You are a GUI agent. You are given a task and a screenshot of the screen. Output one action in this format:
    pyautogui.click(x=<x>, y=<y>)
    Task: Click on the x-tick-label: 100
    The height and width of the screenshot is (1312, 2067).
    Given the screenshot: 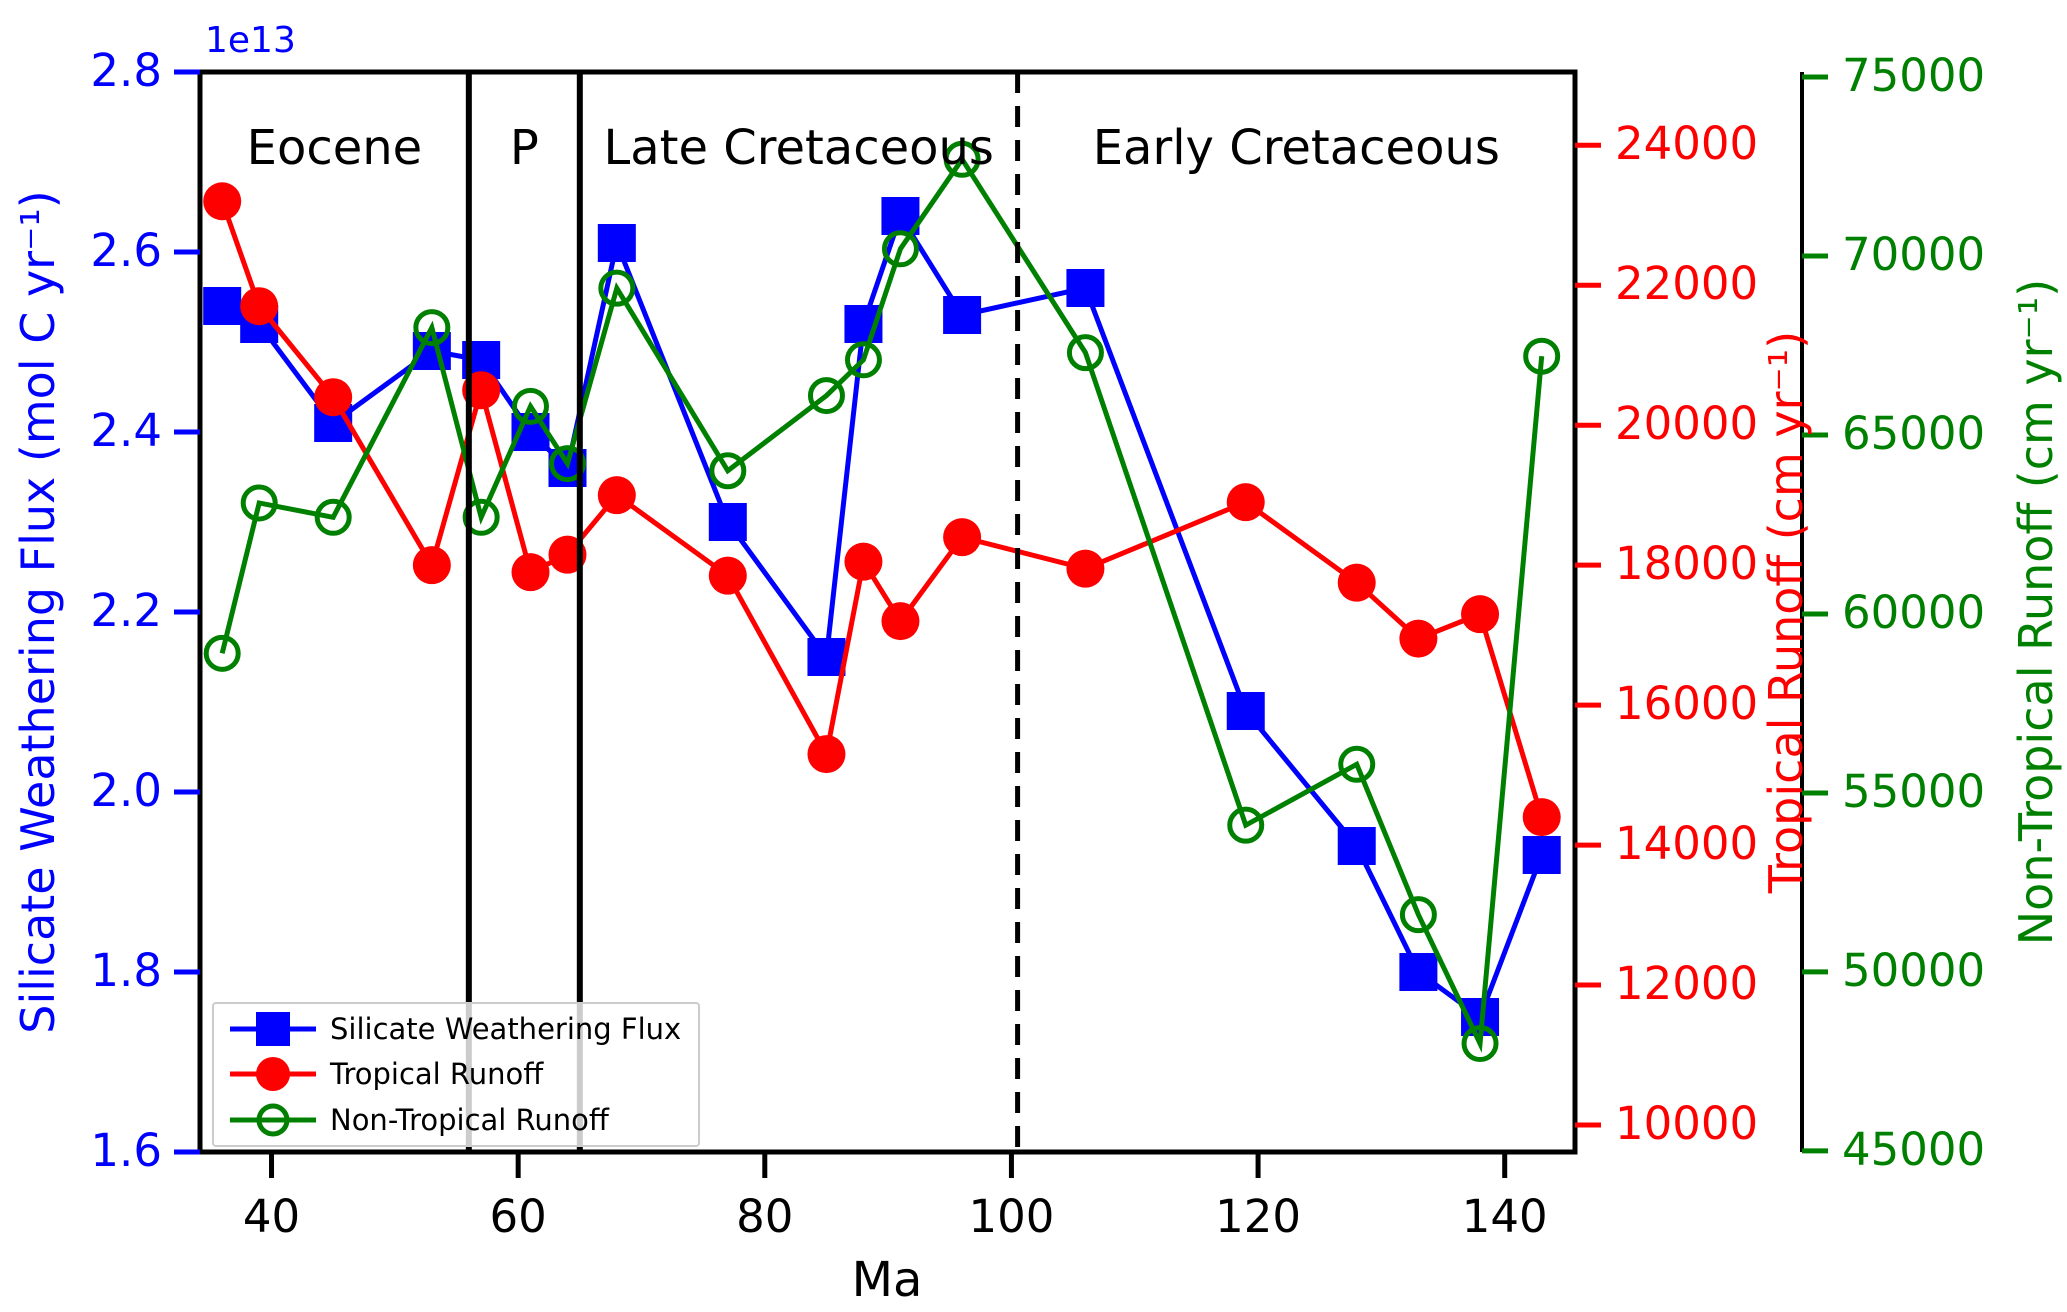 What is the action you would take?
    pyautogui.click(x=1011, y=1216)
    